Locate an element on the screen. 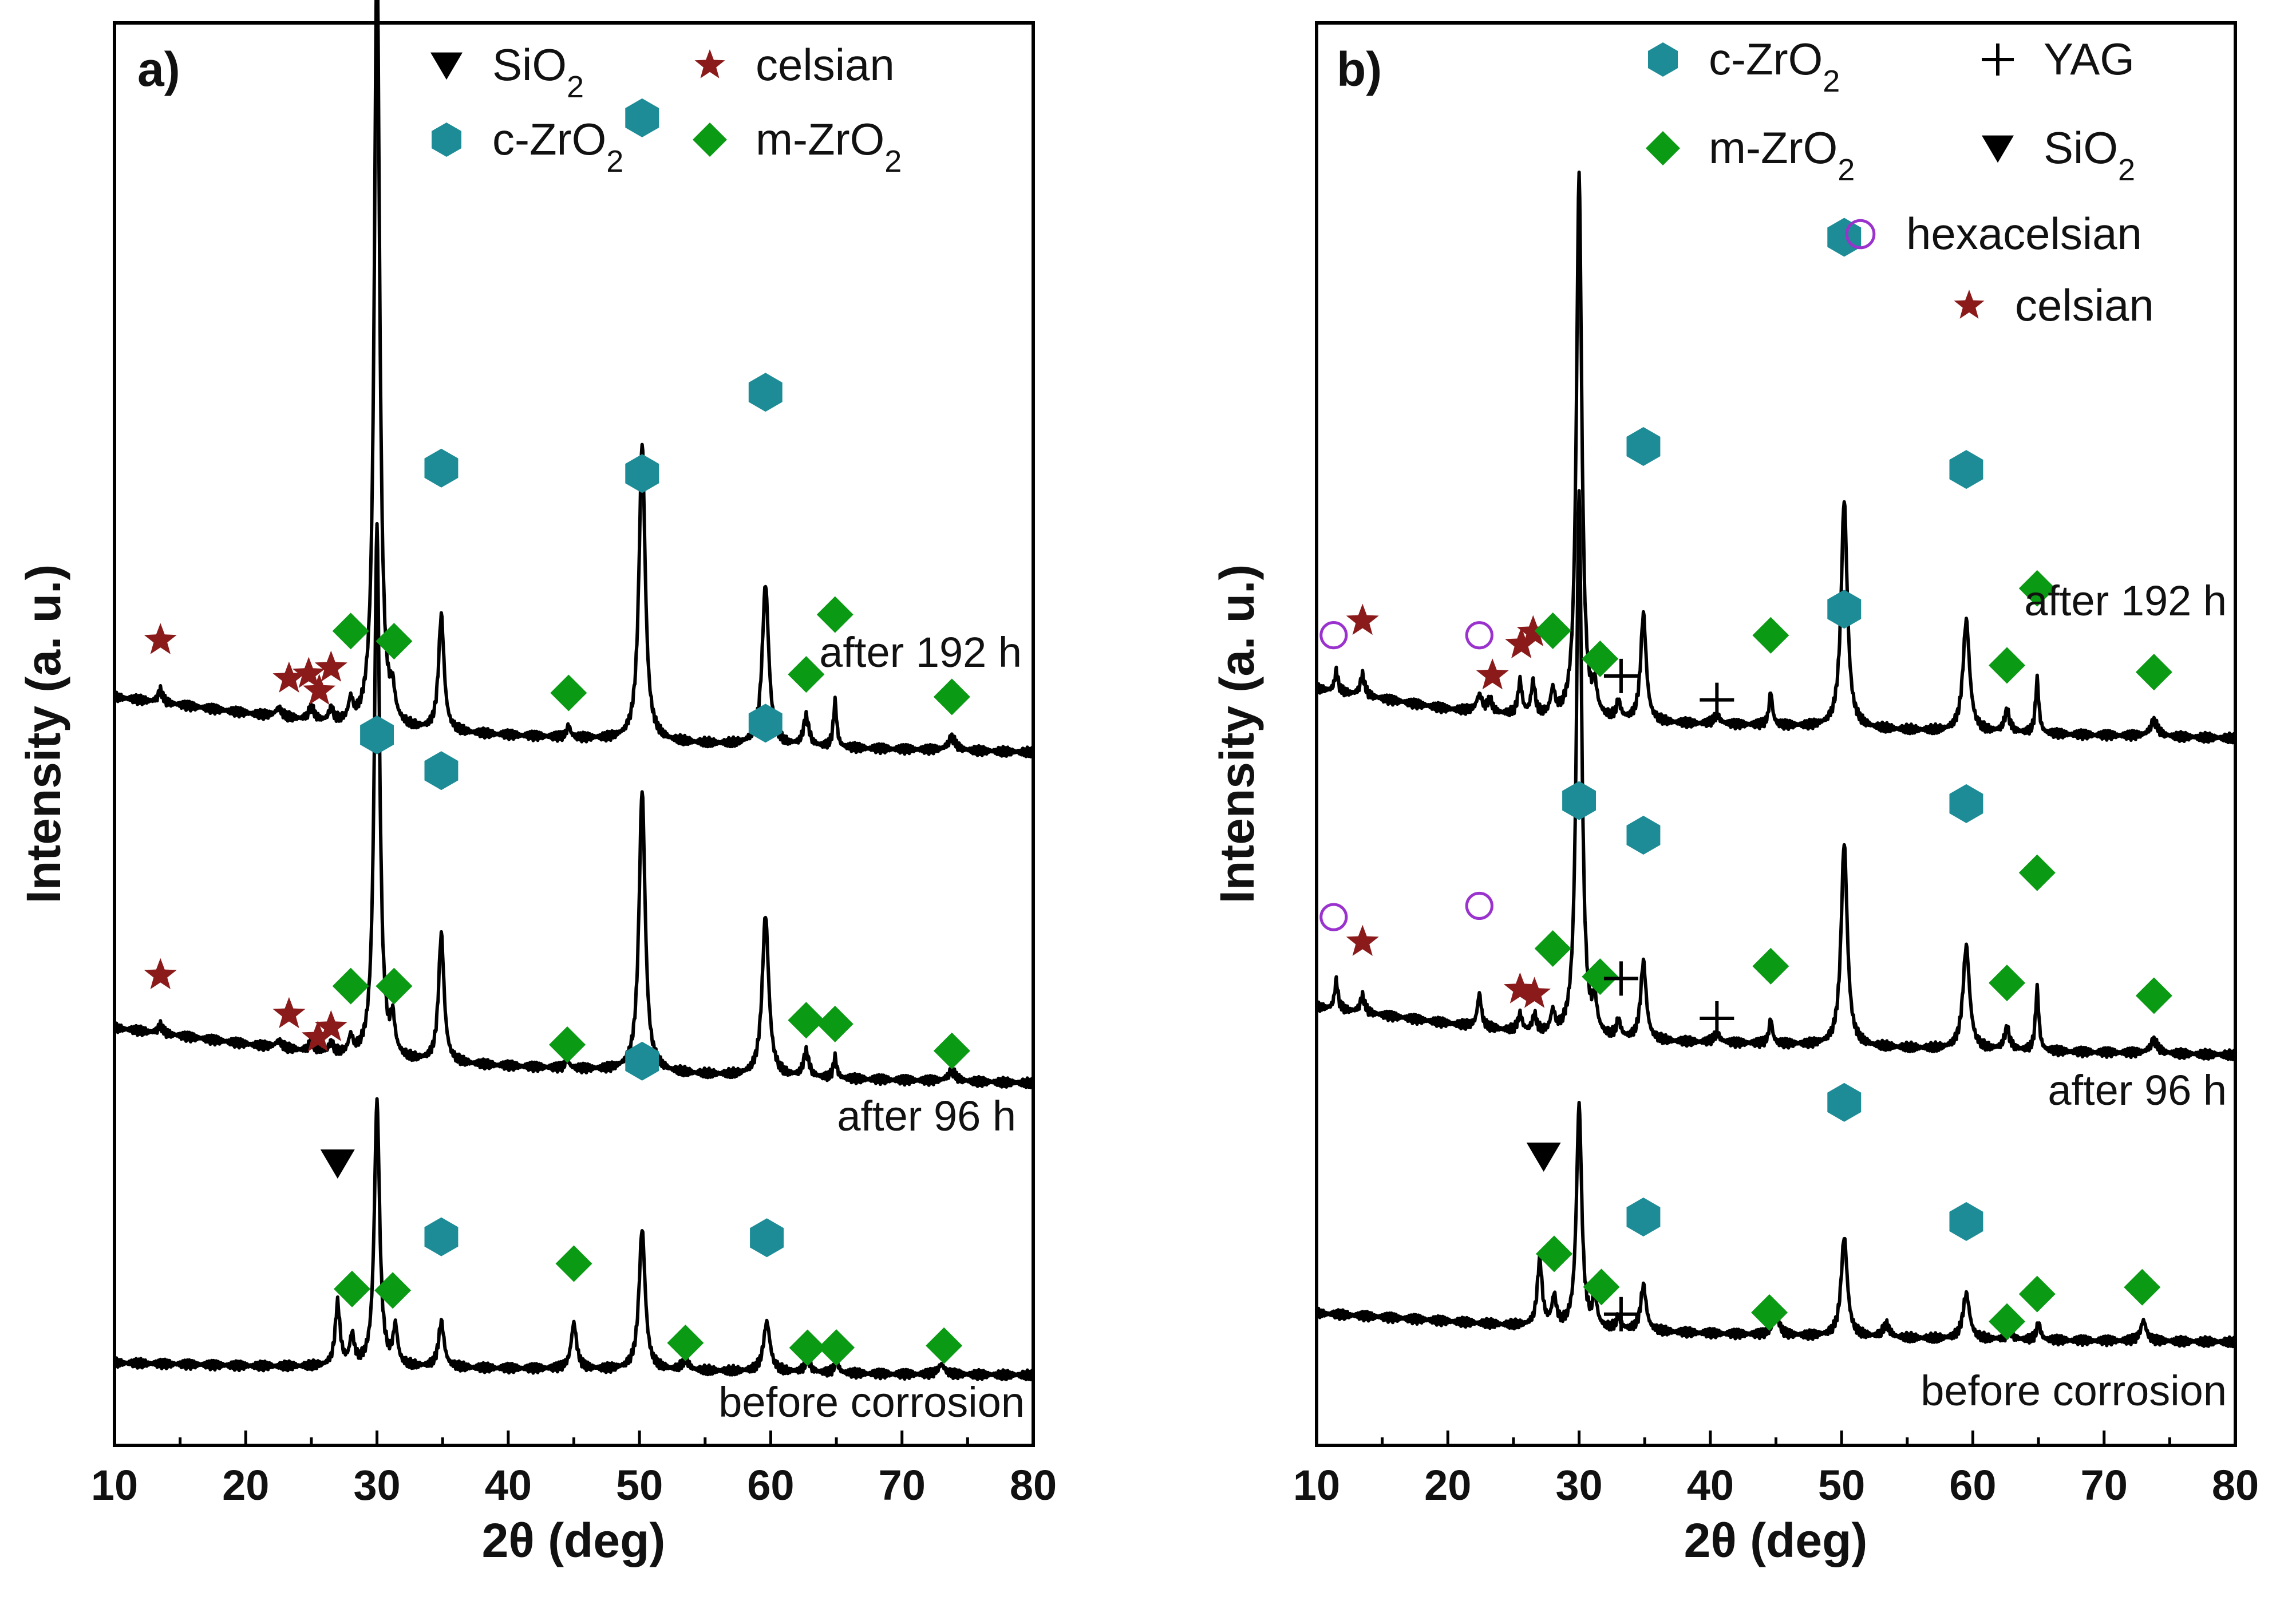  panel-a-ticks: 10 20 30 40 50 60 70 80 is located at coordinates (574, 1470).